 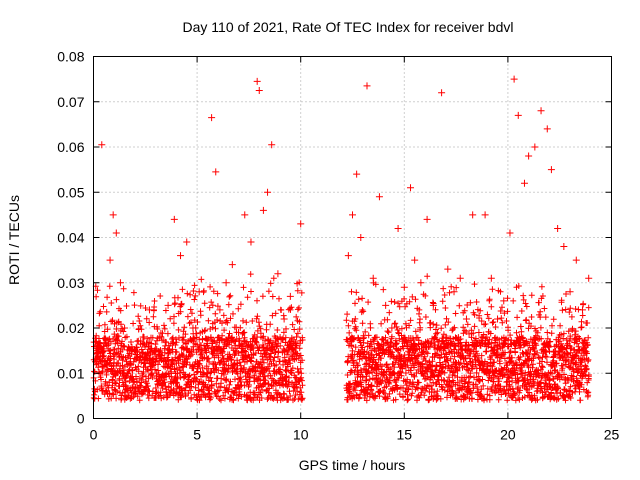 I want to click on x-tick-label: 20, so click(x=508, y=435).